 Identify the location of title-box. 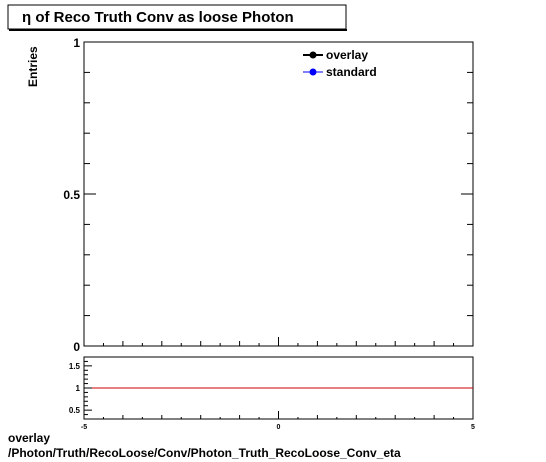
(177, 17).